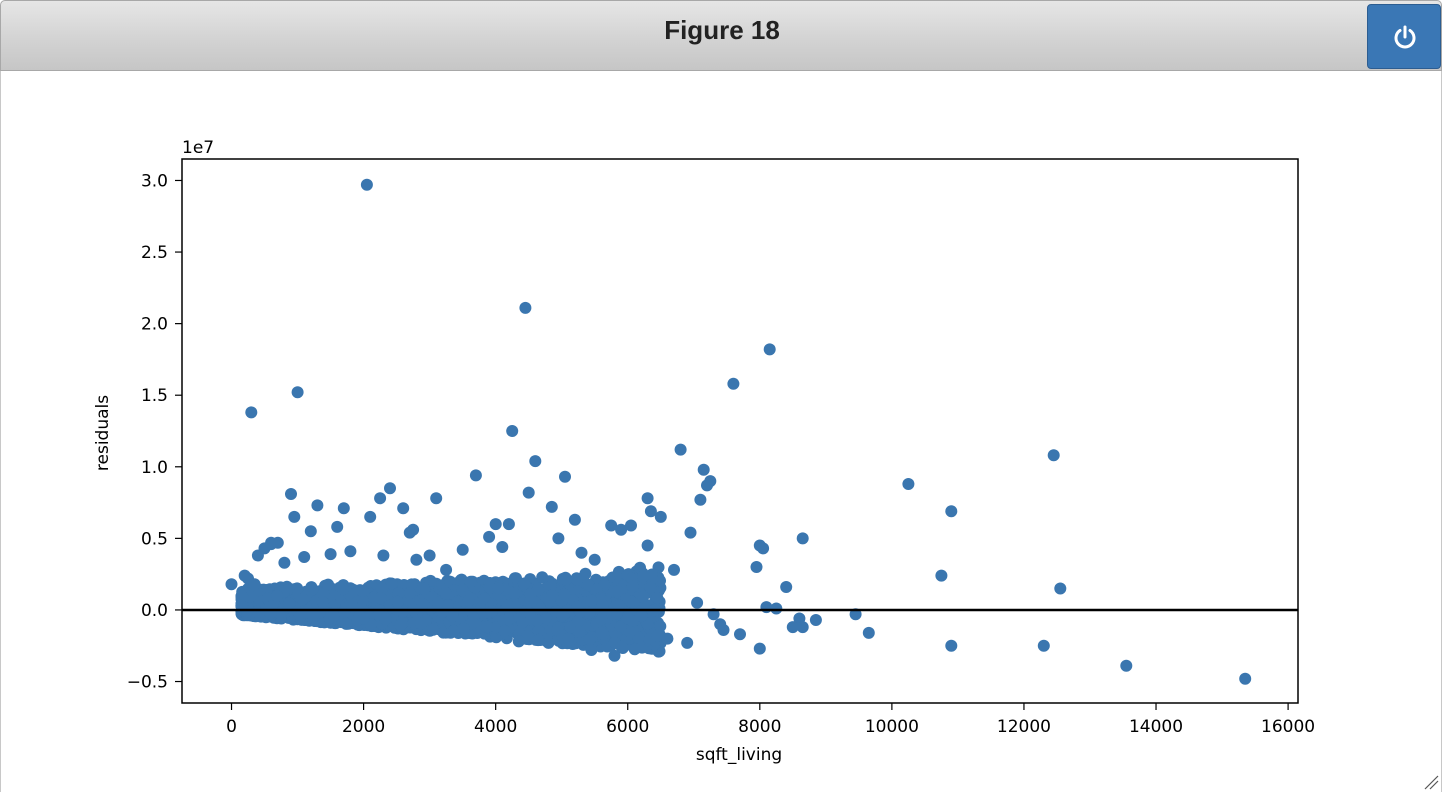 The image size is (1442, 792). I want to click on y-tick-label: 2.5, so click(154, 253).